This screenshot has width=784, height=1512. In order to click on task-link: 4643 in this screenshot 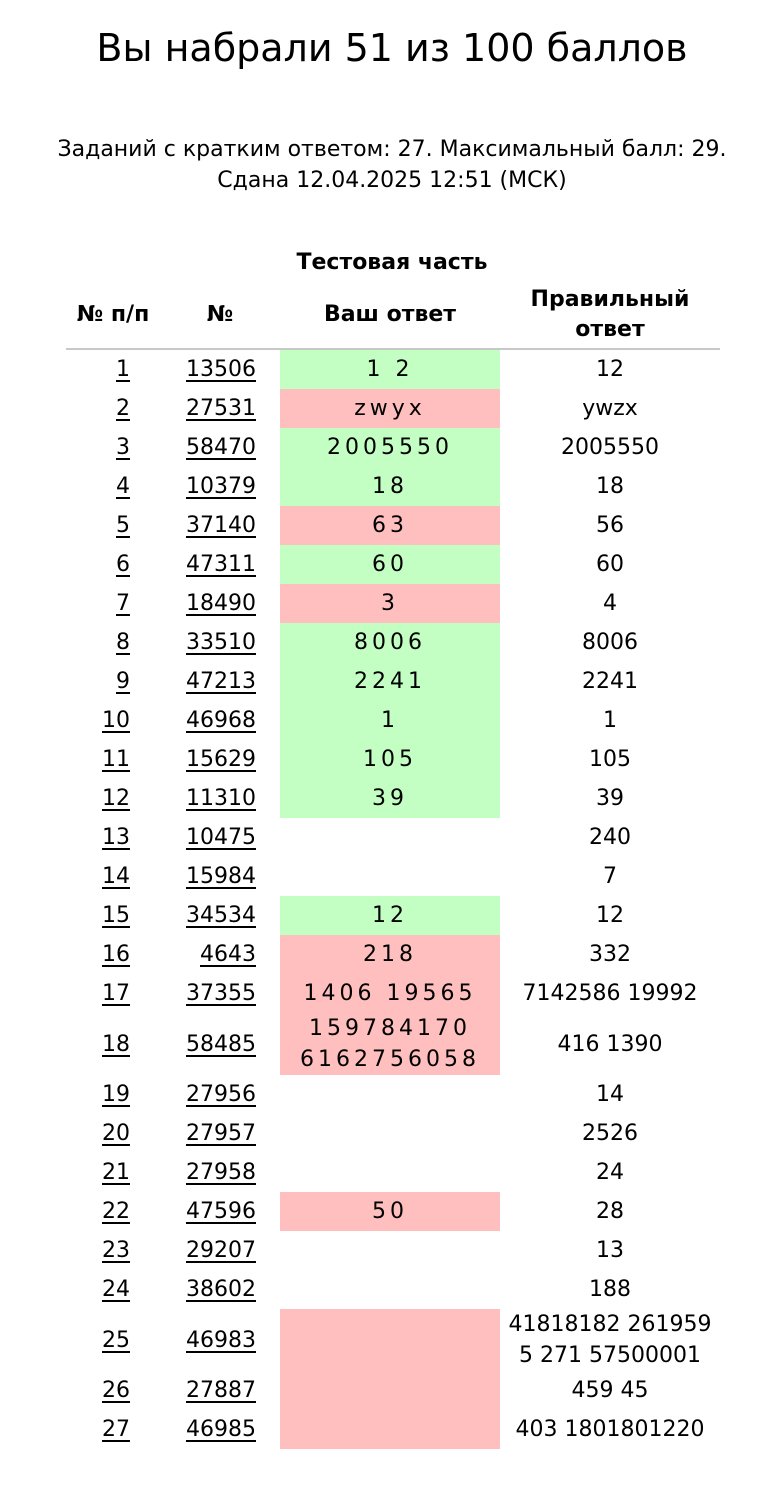, I will do `click(228, 954)`.